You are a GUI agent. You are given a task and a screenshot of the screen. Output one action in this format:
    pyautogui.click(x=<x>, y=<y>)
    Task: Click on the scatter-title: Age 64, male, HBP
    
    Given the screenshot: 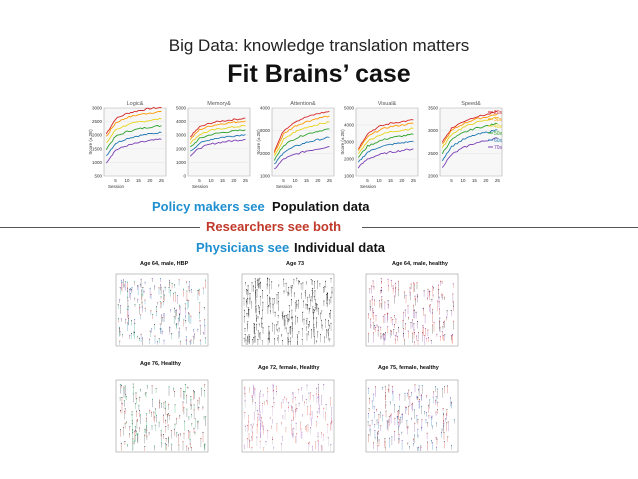 What is the action you would take?
    pyautogui.click(x=164, y=264)
    